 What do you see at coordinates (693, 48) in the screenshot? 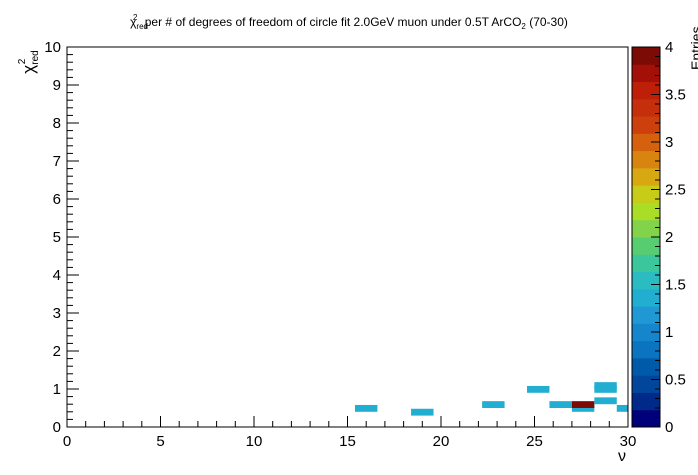
I see `colorbar-axis-label: Entries` at bounding box center [693, 48].